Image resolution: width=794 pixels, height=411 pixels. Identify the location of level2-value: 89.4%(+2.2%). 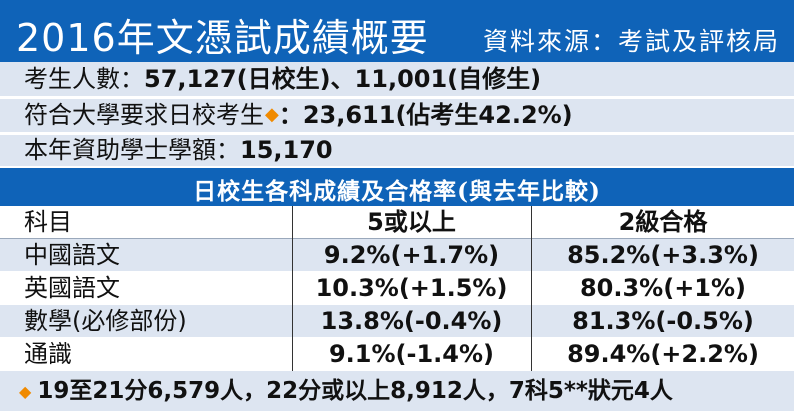
(663, 354).